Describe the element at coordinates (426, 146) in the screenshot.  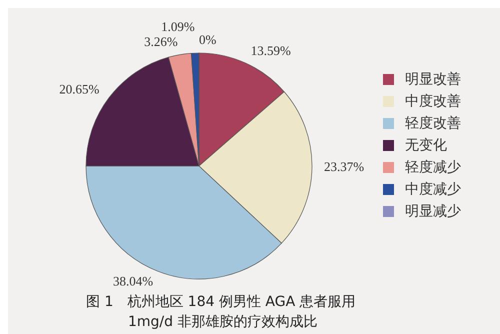
I see `legend-label: 无变化` at that location.